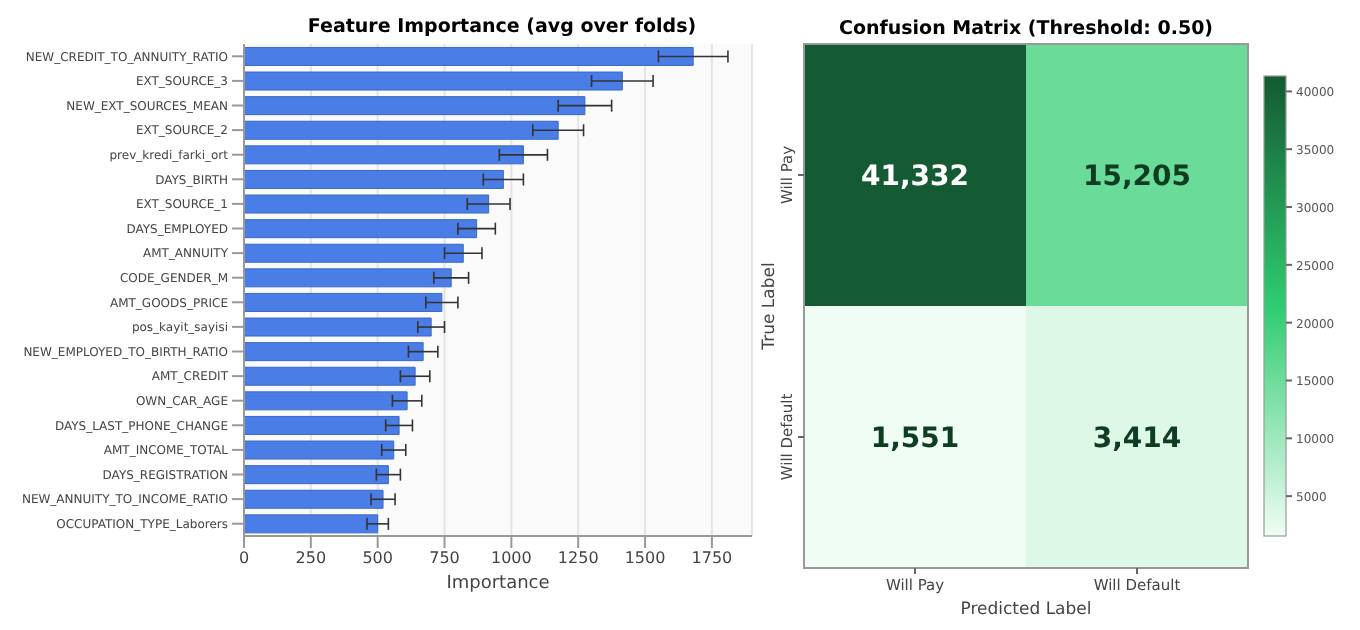 The height and width of the screenshot is (630, 1360). What do you see at coordinates (915, 177) in the screenshot?
I see `data-label: 41,332` at bounding box center [915, 177].